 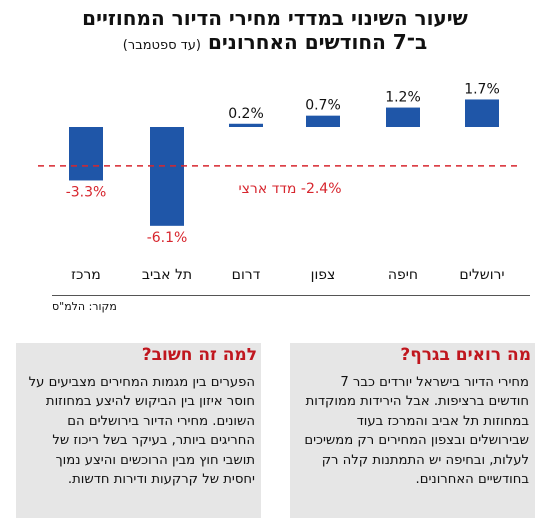 What do you see at coordinates (289, 189) in the screenshot?
I see `reference-line-label: 2.4%- מדד ארצי` at bounding box center [289, 189].